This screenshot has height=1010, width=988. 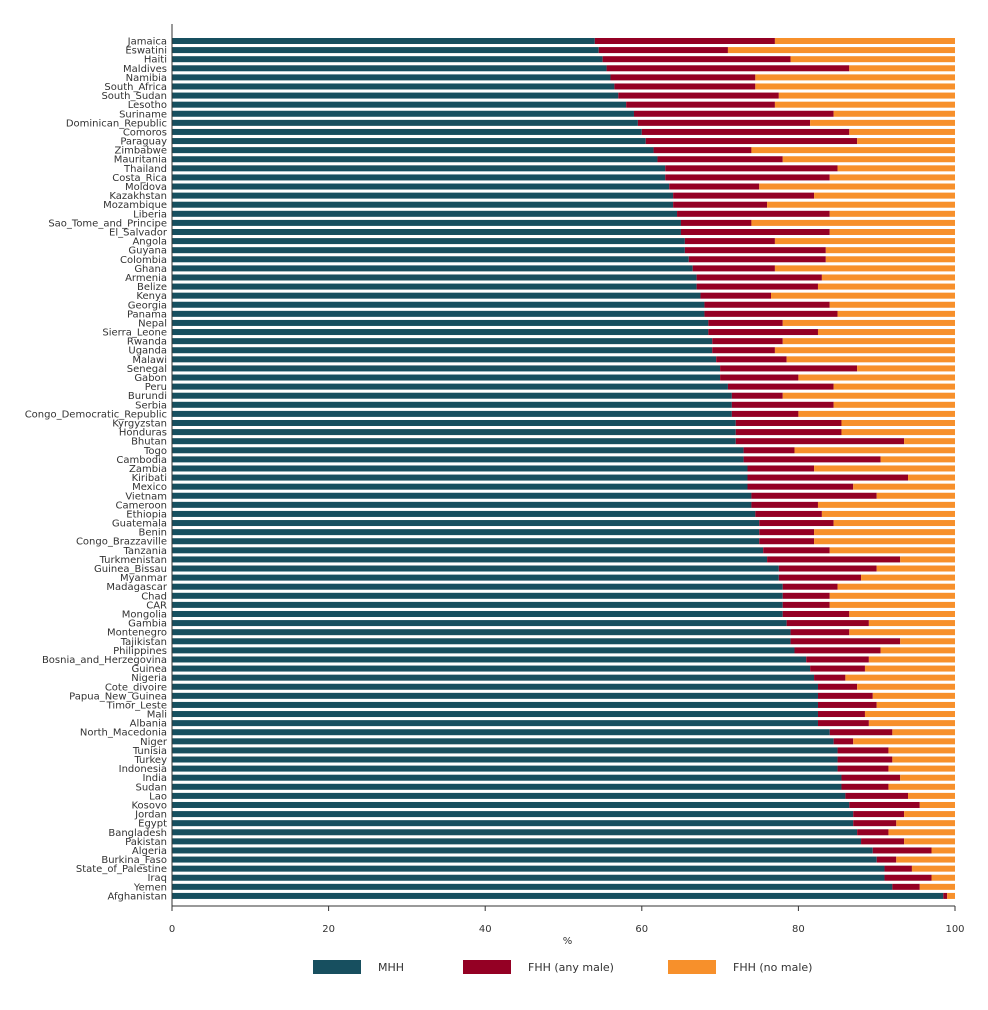 I want to click on category-label: Gambia, so click(x=147, y=624).